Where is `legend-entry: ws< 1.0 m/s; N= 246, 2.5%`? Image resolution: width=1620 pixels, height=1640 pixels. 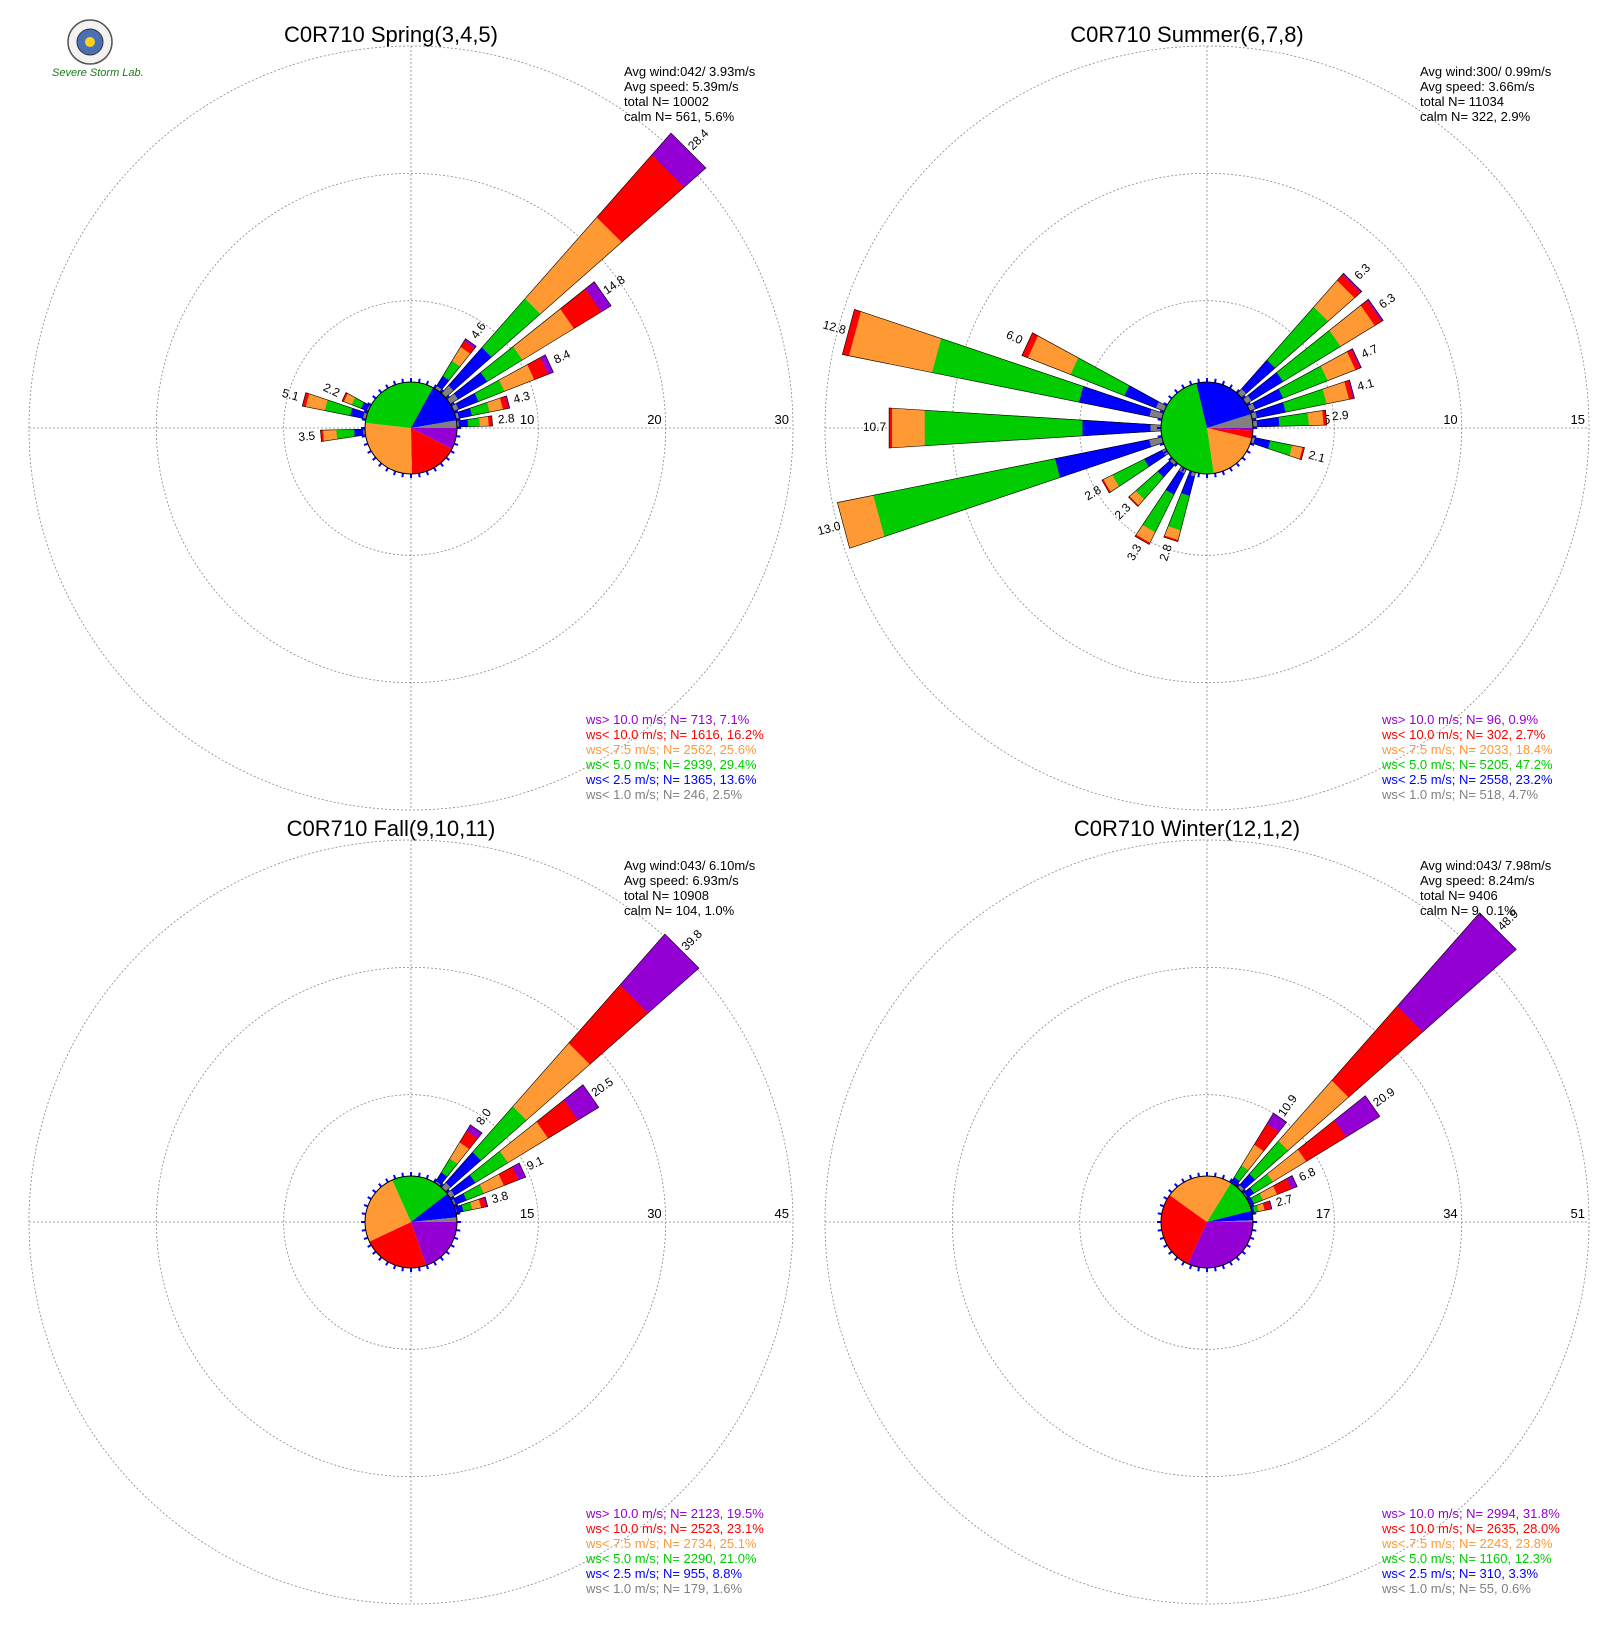
legend-entry: ws< 1.0 m/s; N= 246, 2.5% is located at coordinates (664, 794).